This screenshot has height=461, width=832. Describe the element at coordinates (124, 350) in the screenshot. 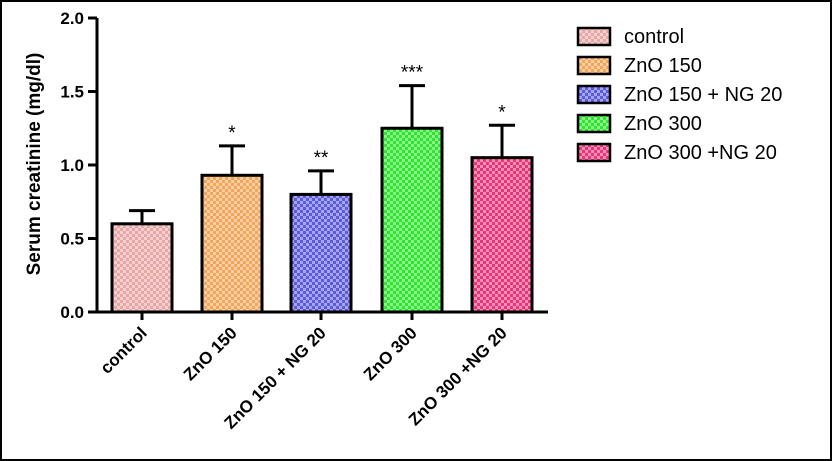

I see `x-category-label: control` at that location.